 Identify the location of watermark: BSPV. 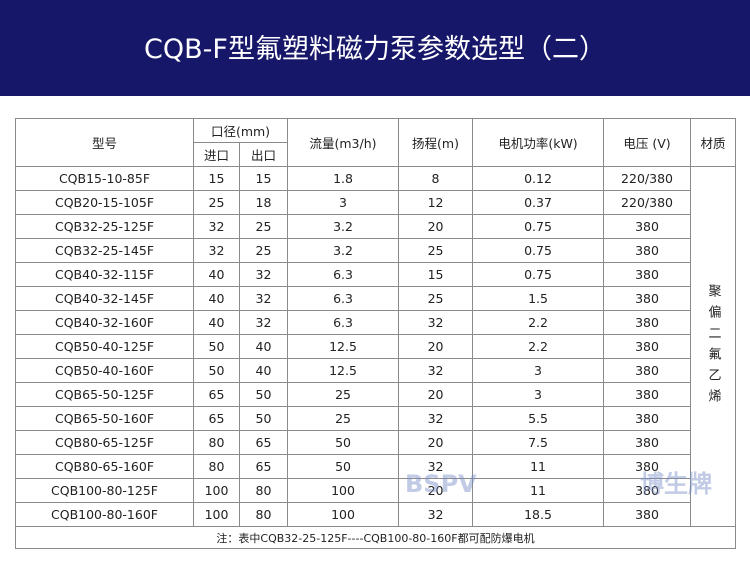
(441, 484).